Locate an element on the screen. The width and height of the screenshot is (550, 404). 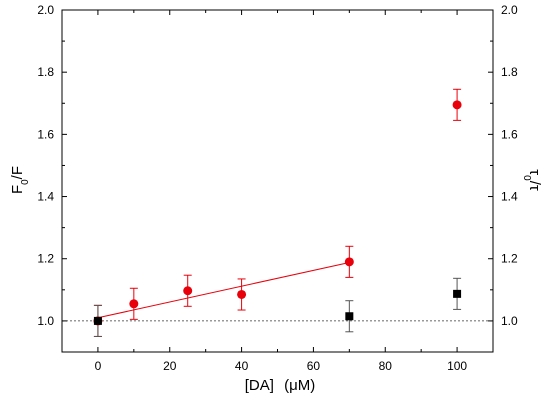
y-tick-label-right: 1.4 is located at coordinates (509, 197).